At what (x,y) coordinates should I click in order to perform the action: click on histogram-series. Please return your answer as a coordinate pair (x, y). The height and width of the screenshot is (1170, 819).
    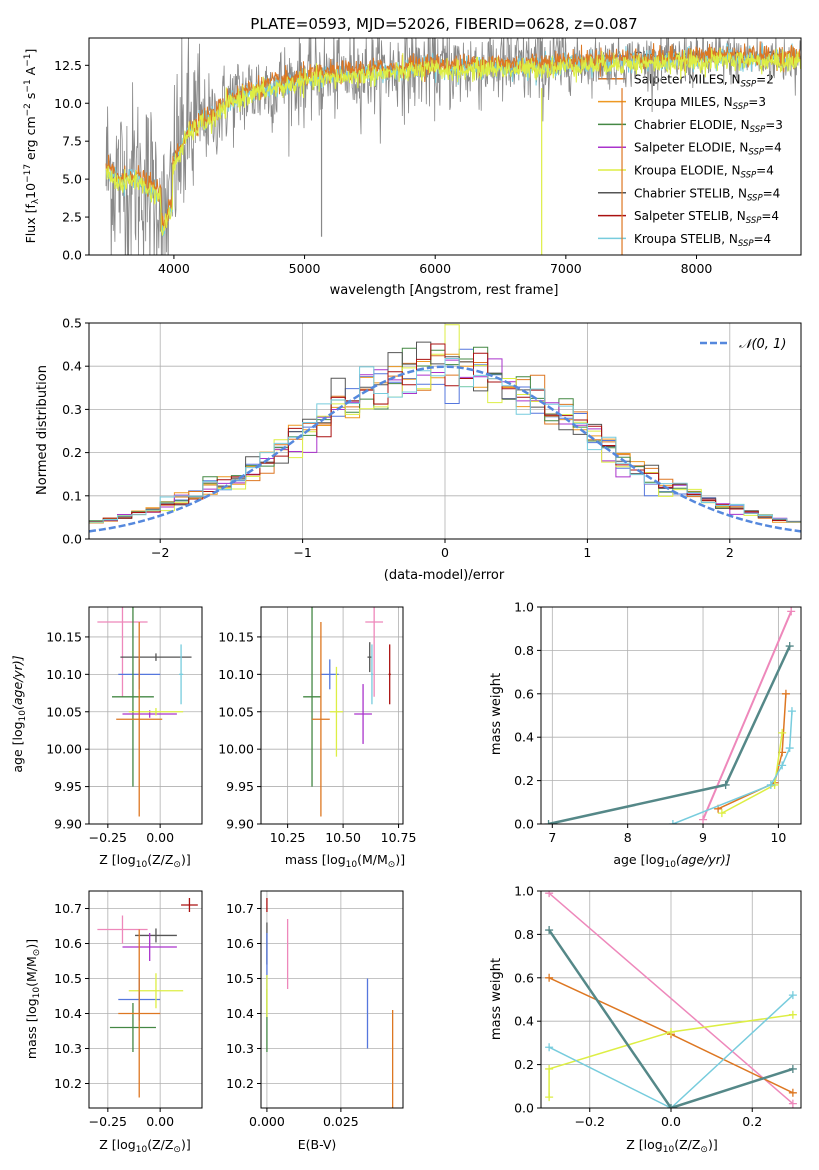
    Looking at the image, I should click on (445, 448).